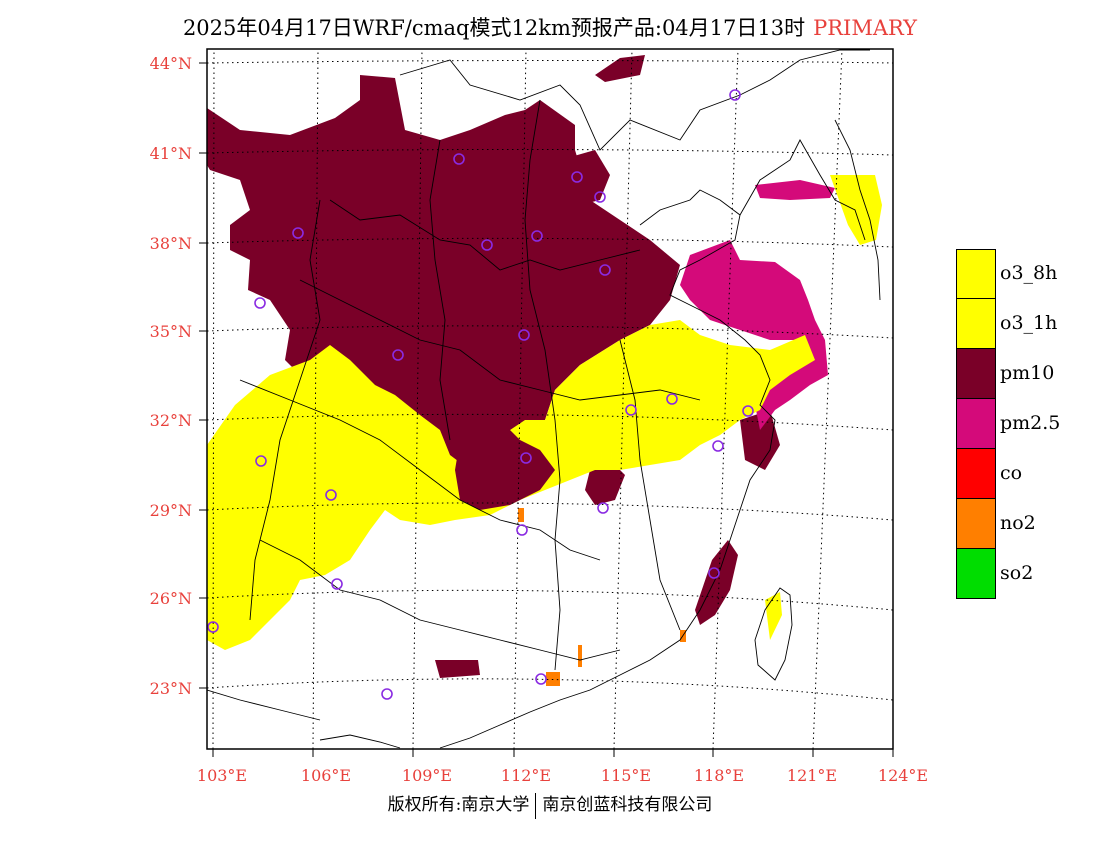  What do you see at coordinates (716, 582) in the screenshot?
I see `pm10-region-fujian` at bounding box center [716, 582].